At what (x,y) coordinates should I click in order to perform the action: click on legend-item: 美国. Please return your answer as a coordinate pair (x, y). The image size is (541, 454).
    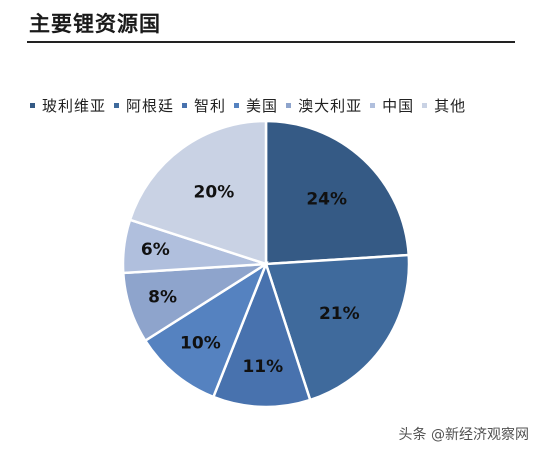
    Looking at the image, I should click on (256, 105).